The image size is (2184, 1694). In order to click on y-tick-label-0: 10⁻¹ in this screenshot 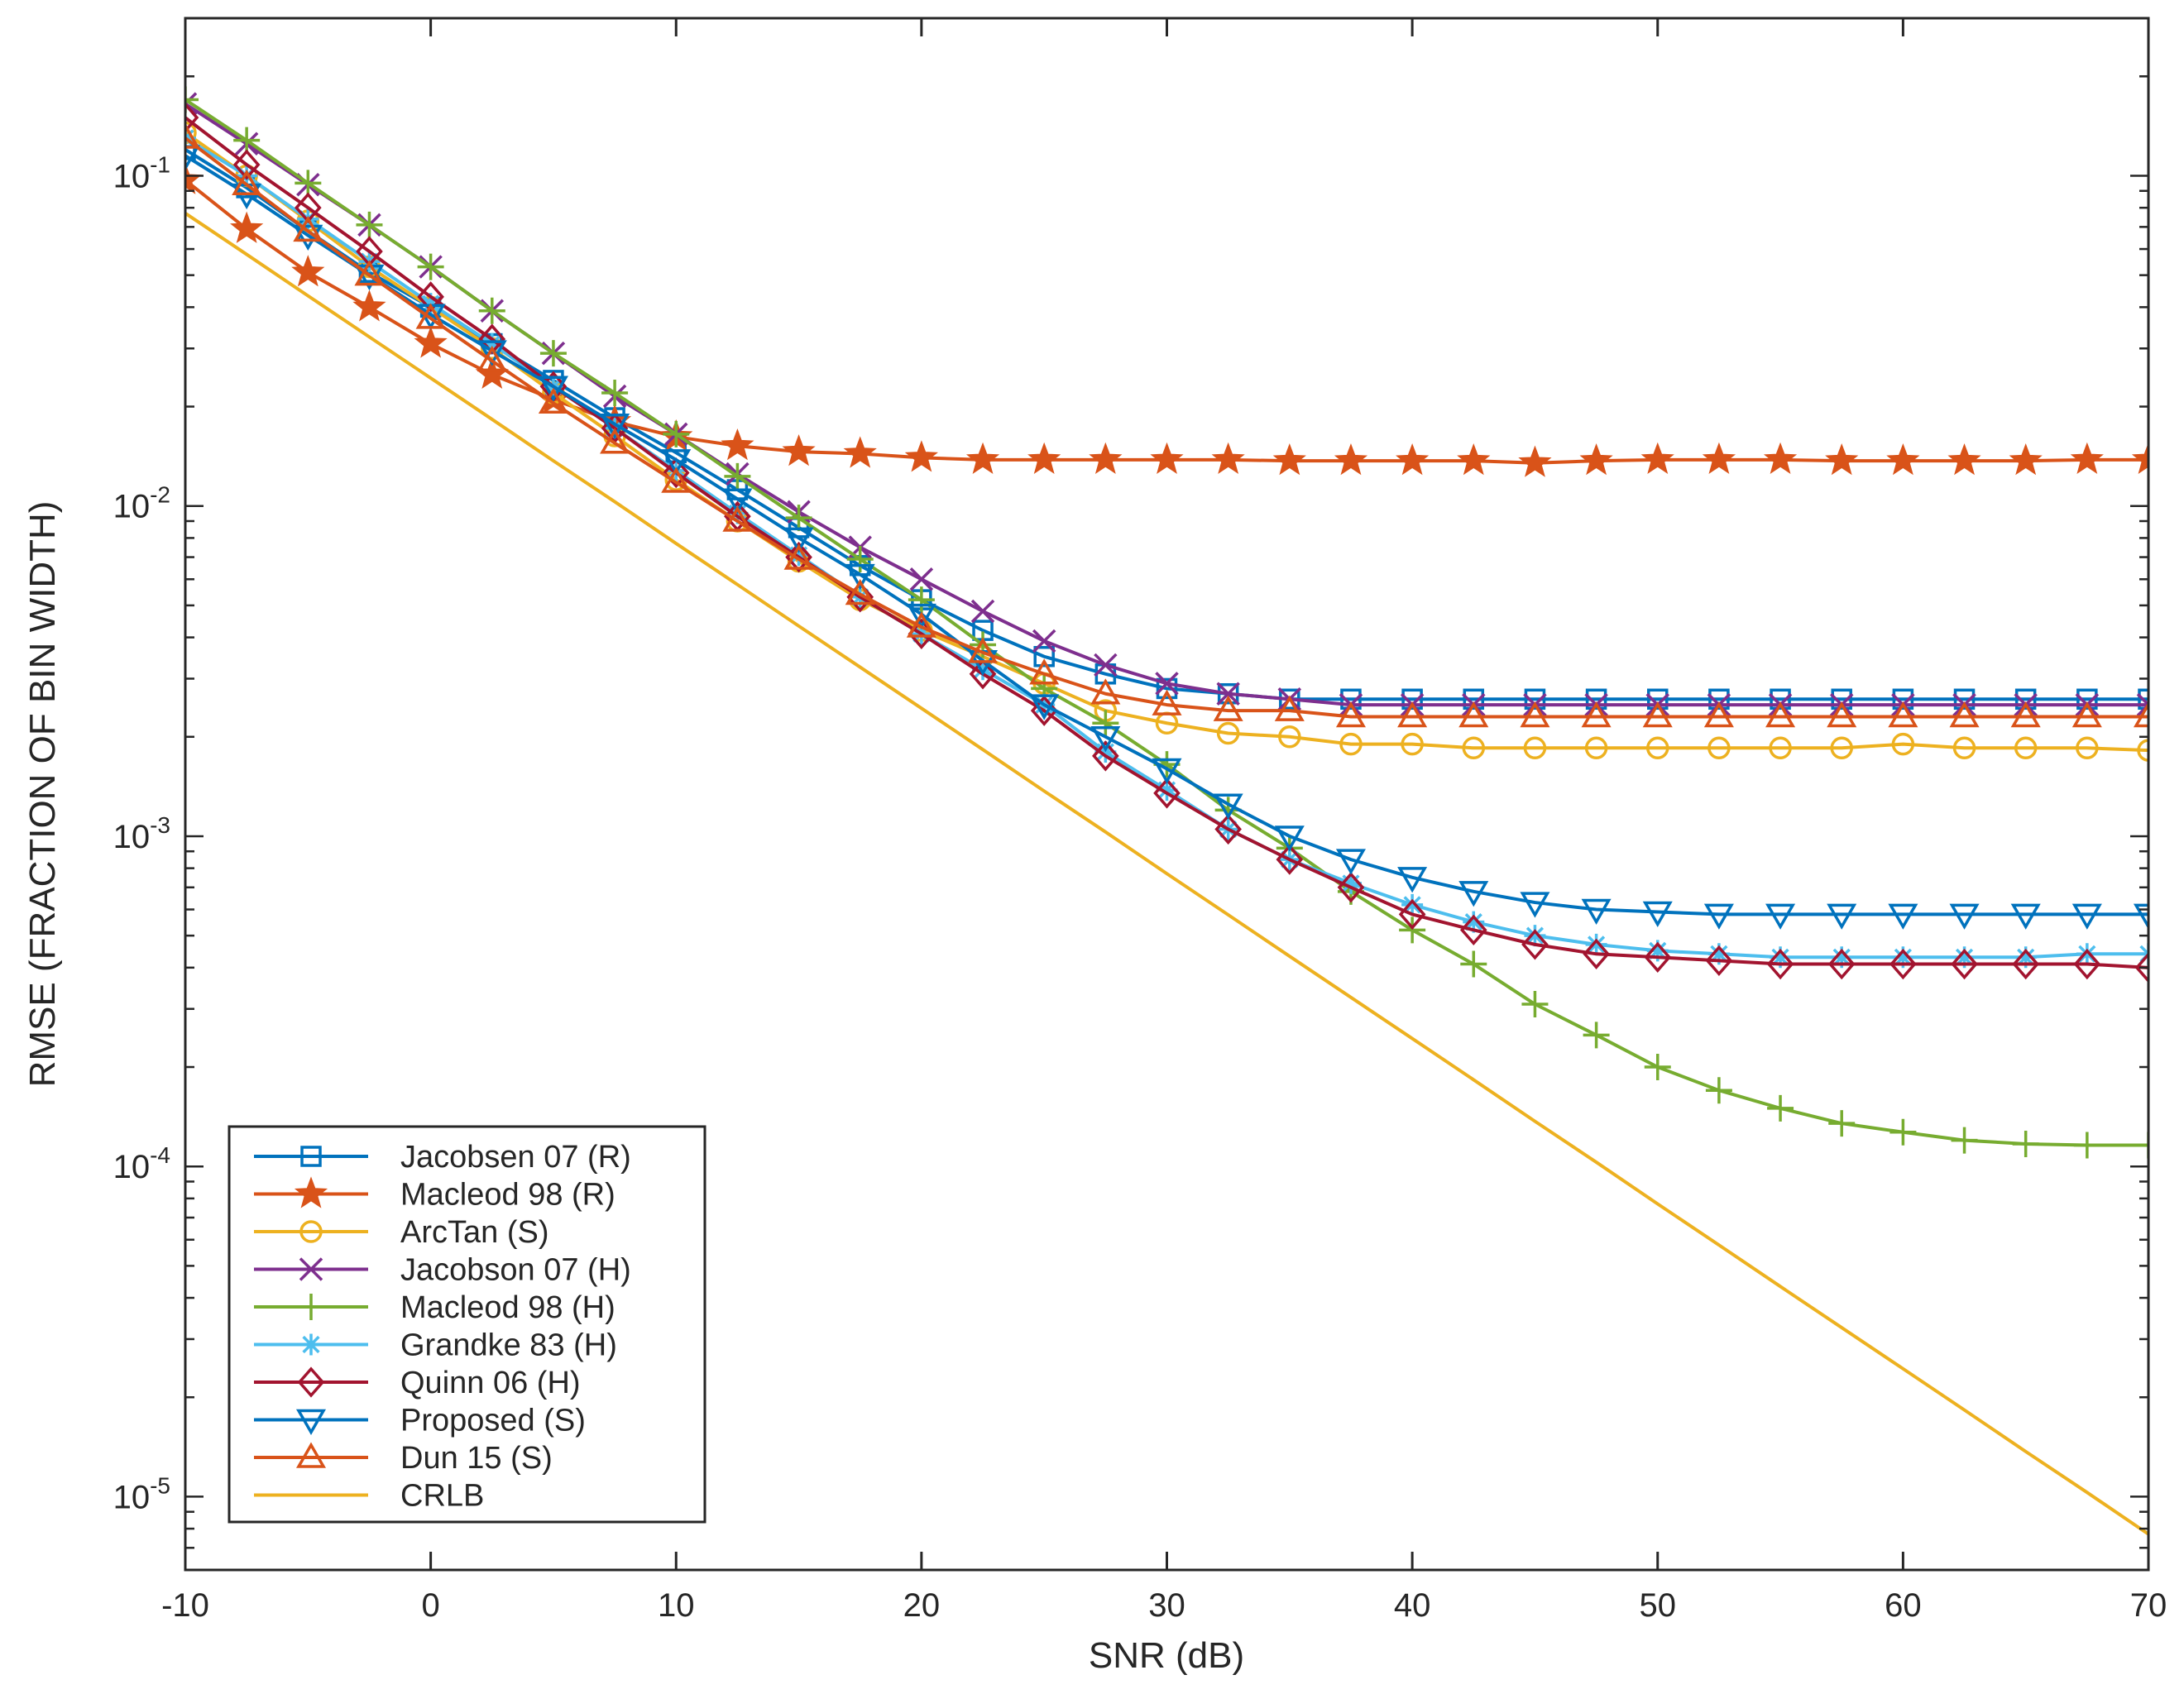, I will do `click(141, 172)`.